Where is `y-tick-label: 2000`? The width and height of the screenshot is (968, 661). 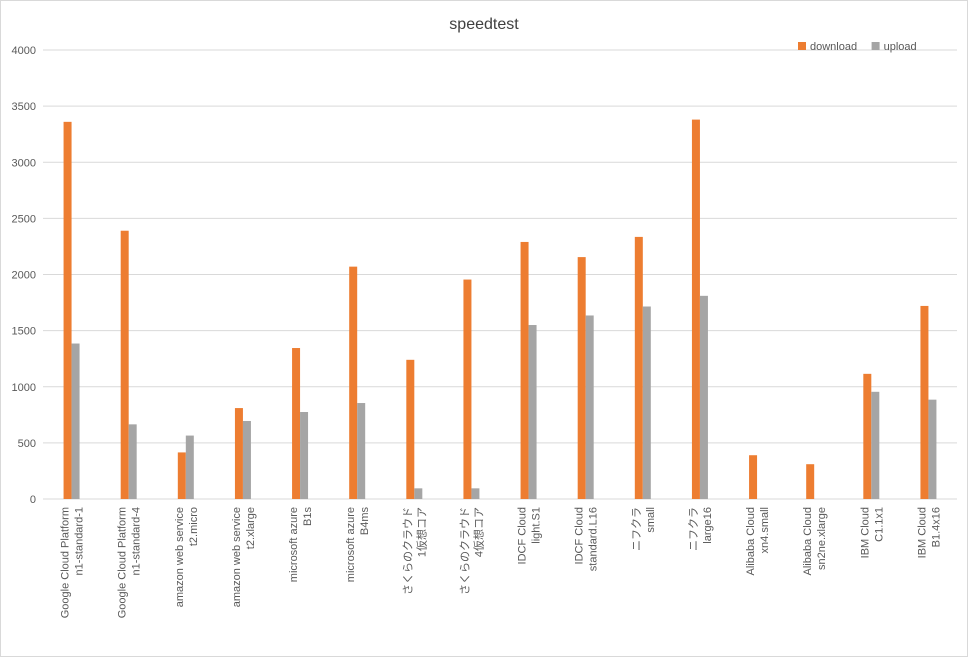 y-tick-label: 2000 is located at coordinates (24, 276).